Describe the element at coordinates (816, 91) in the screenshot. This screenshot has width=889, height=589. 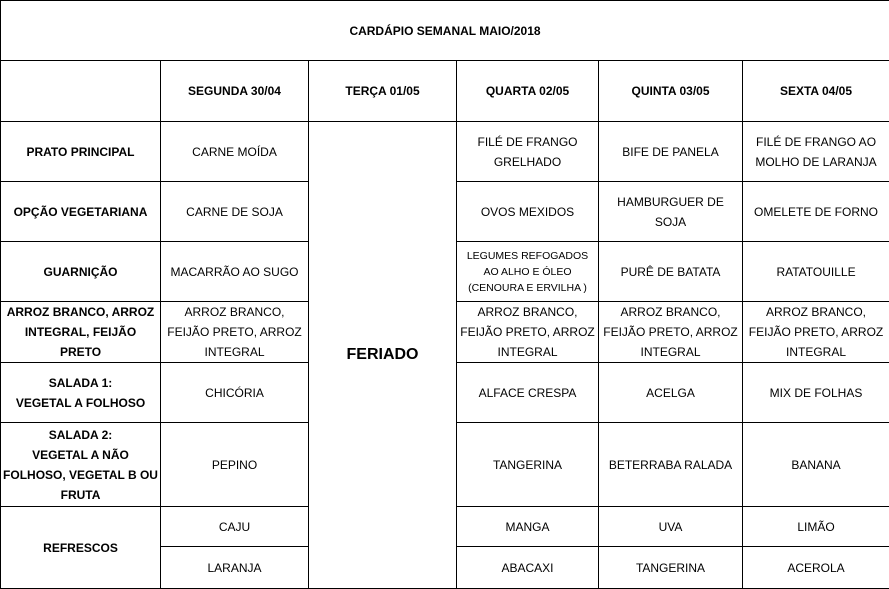
I see `day-header: SEXTA 04/05` at that location.